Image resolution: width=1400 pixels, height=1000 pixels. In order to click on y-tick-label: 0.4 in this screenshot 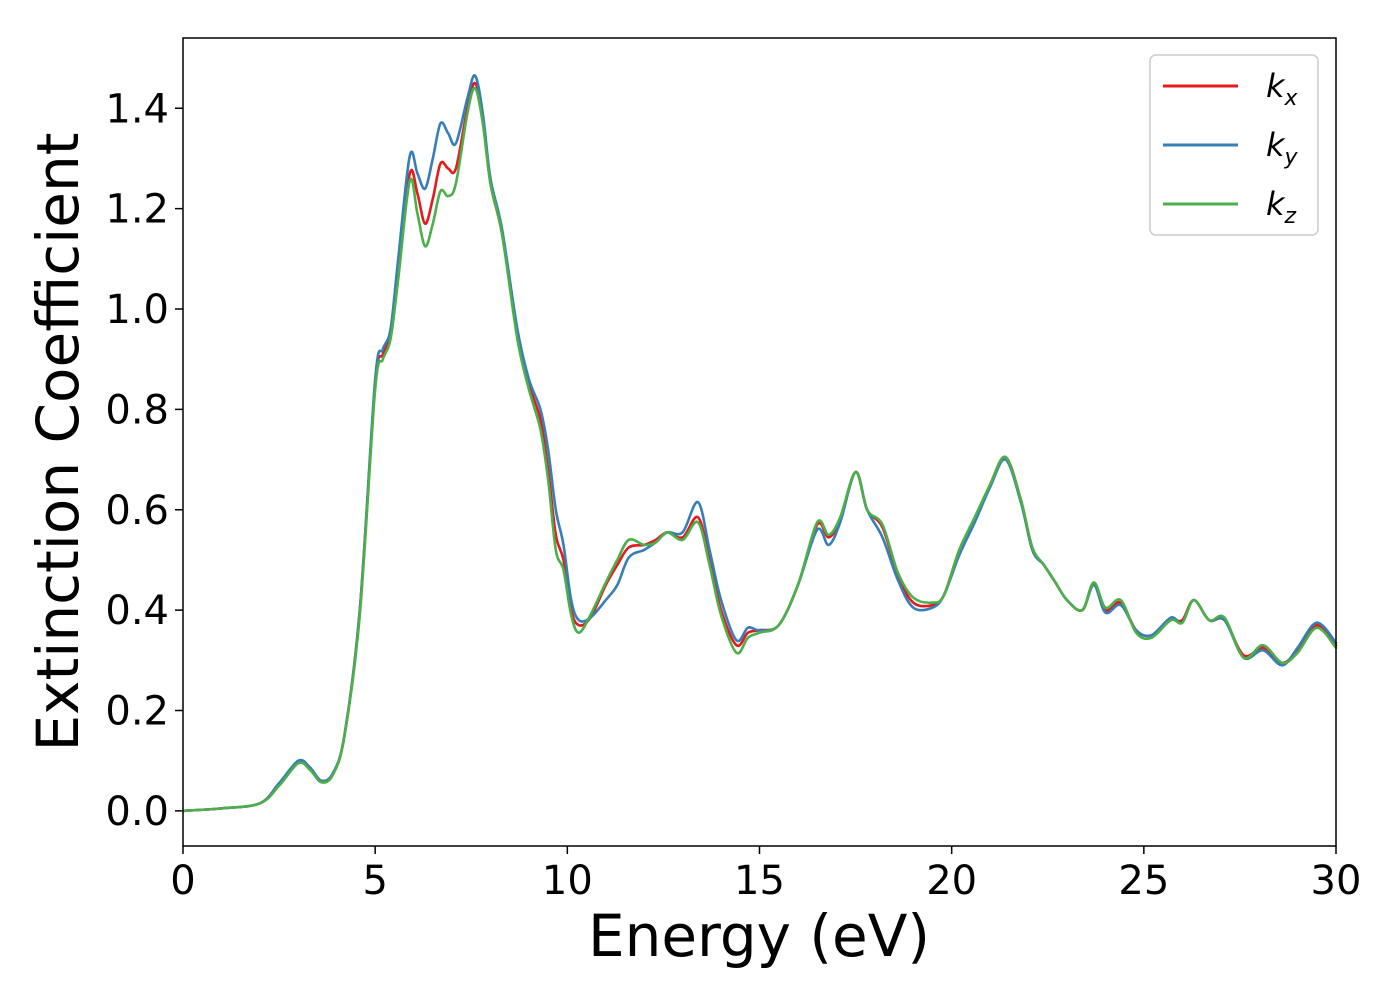, I will do `click(137, 611)`.